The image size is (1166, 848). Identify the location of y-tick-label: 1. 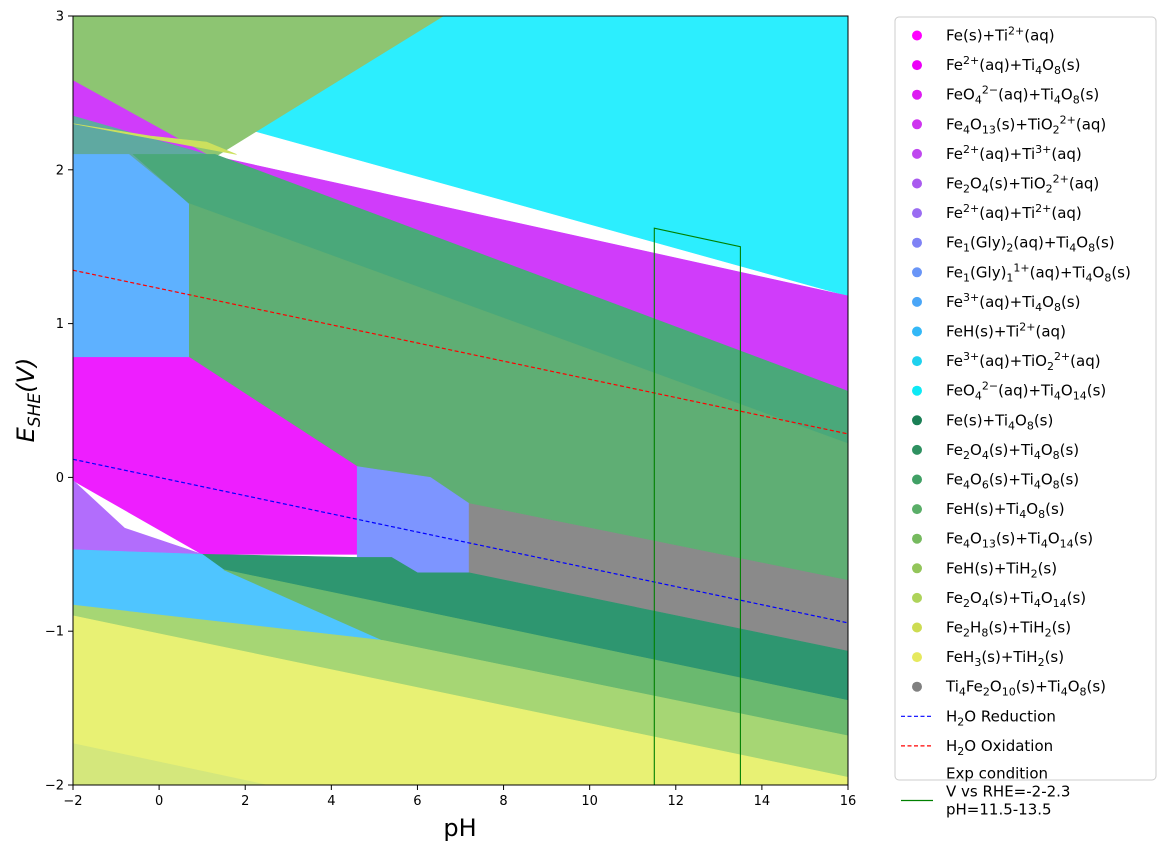
(60, 324).